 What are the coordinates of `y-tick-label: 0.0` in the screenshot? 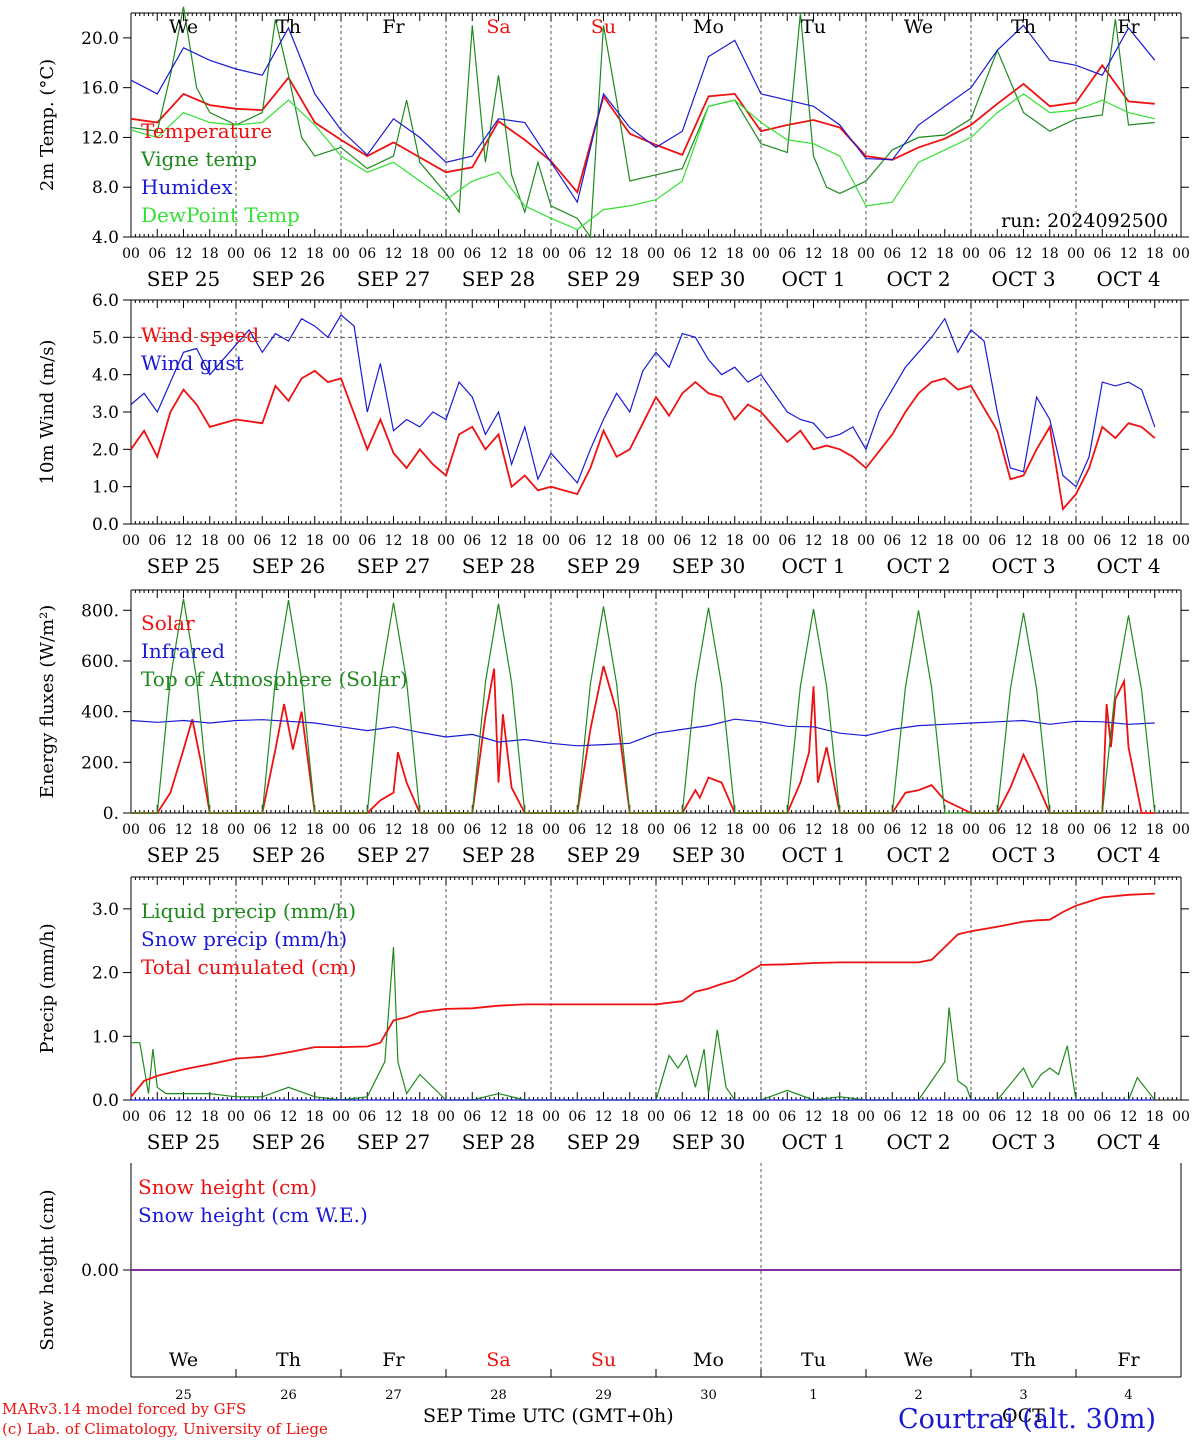 It's located at (105, 525).